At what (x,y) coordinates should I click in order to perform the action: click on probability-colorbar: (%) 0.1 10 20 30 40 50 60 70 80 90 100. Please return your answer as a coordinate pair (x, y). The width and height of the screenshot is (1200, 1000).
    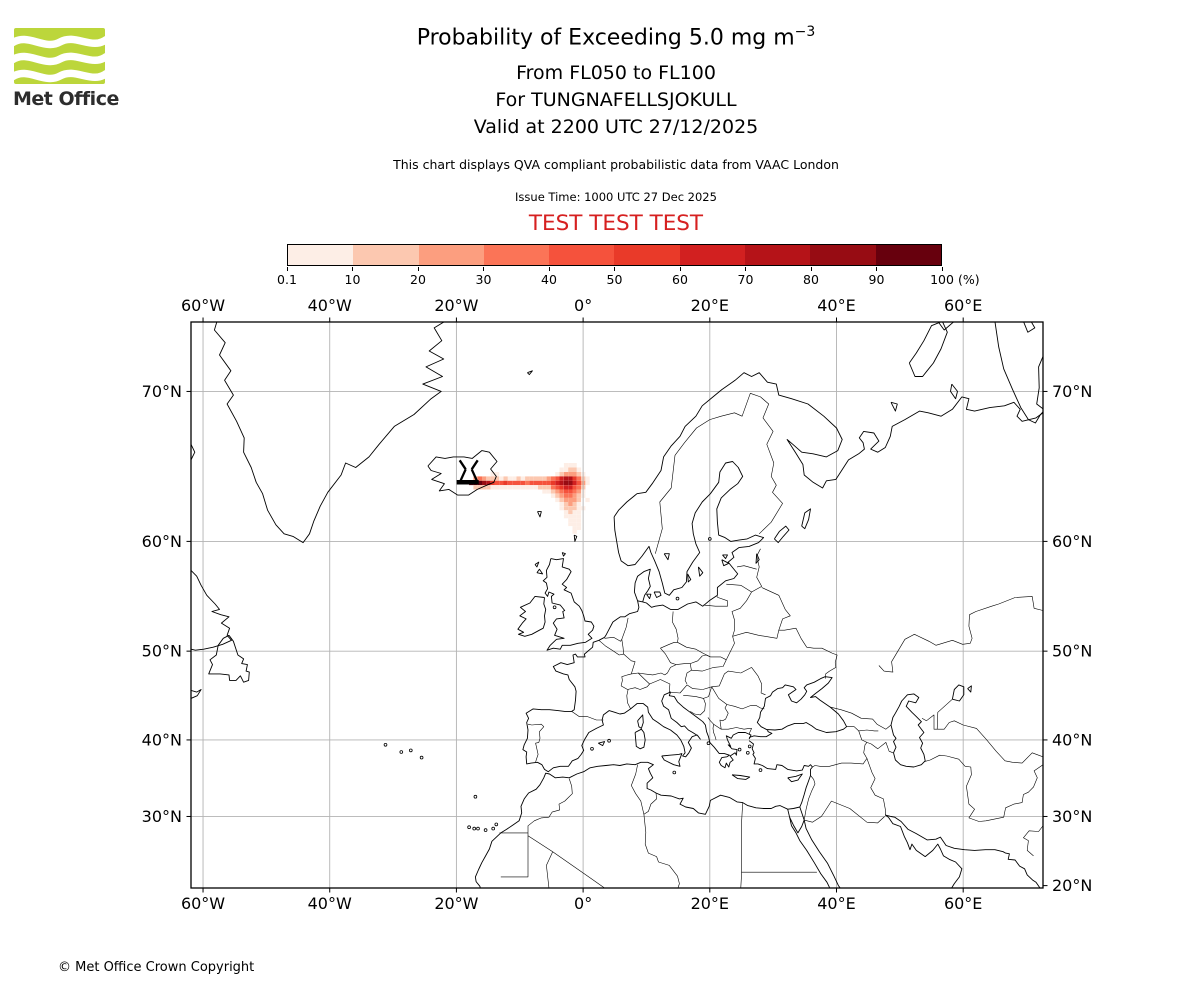
    Looking at the image, I should click on (662, 266).